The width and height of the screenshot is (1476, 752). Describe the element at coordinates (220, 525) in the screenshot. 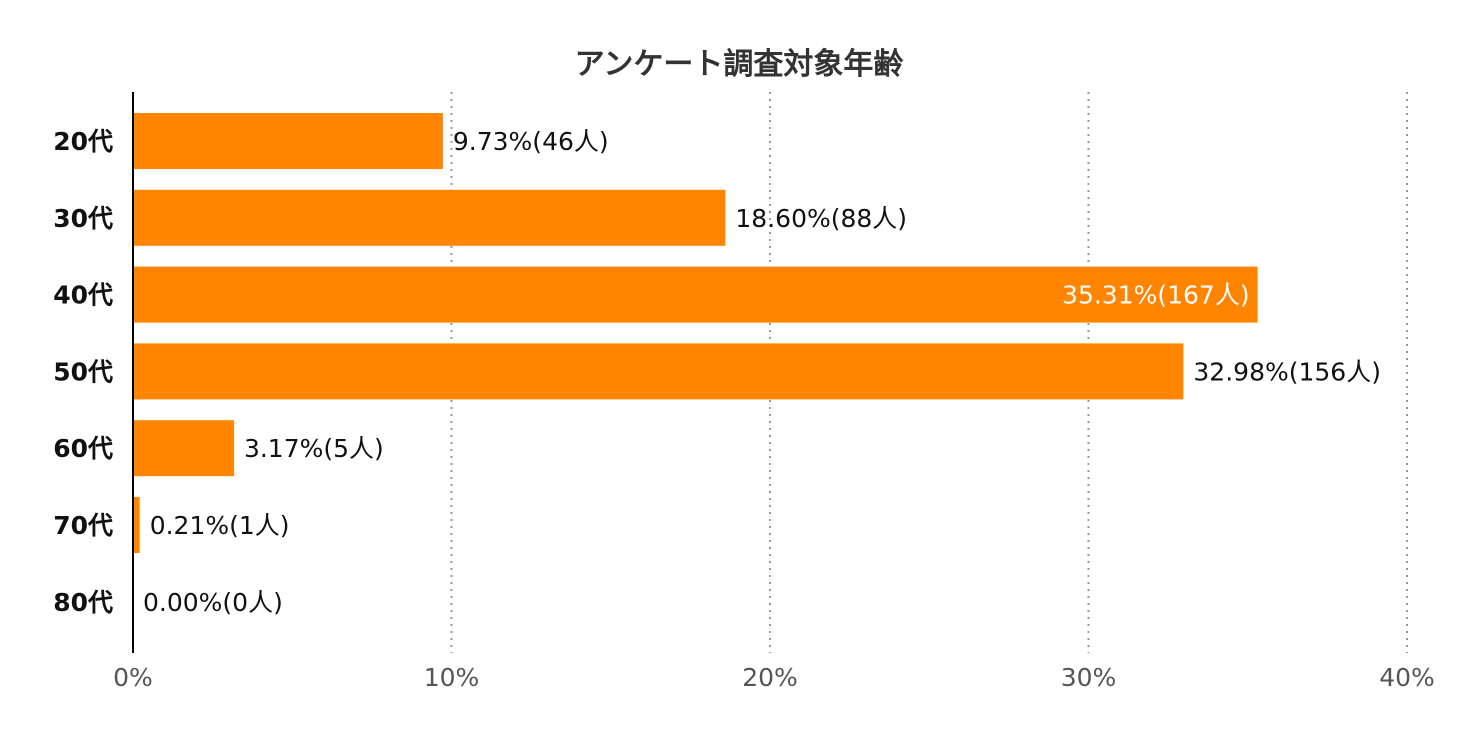

I see `data-label: 0.21%(1人)` at that location.